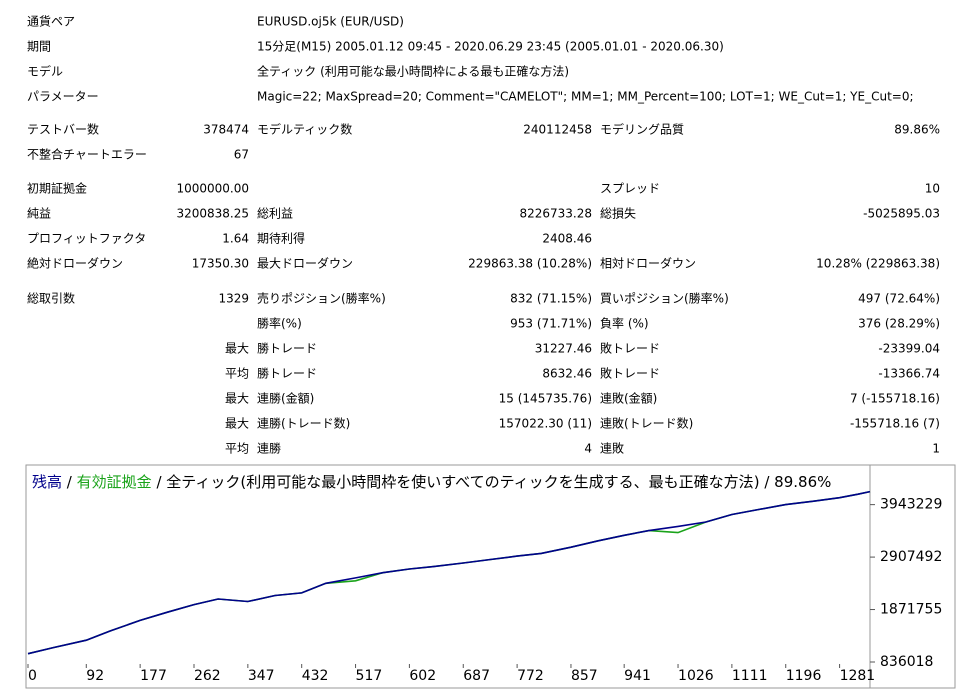  Describe the element at coordinates (86, 239) in the screenshot. I see `stat-label: プロフィットファクタ` at that location.